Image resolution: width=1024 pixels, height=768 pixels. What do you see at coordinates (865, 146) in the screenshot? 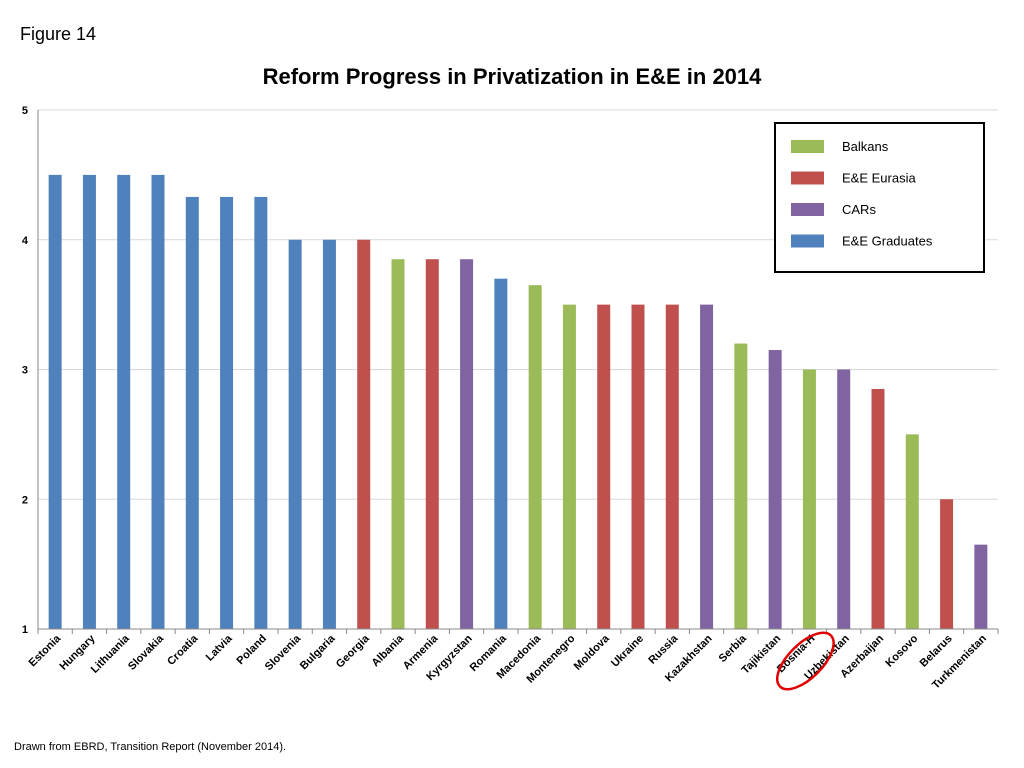
I see `legend-label: Balkans` at bounding box center [865, 146].